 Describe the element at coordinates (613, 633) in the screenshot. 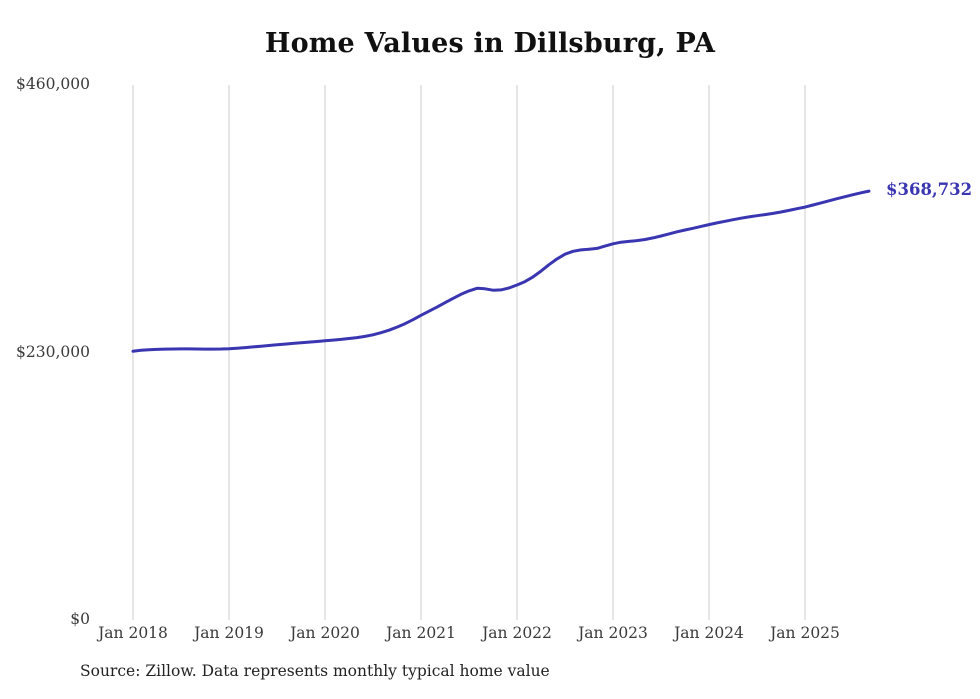

I see `x-axis-tick-label: Jan 2023` at that location.